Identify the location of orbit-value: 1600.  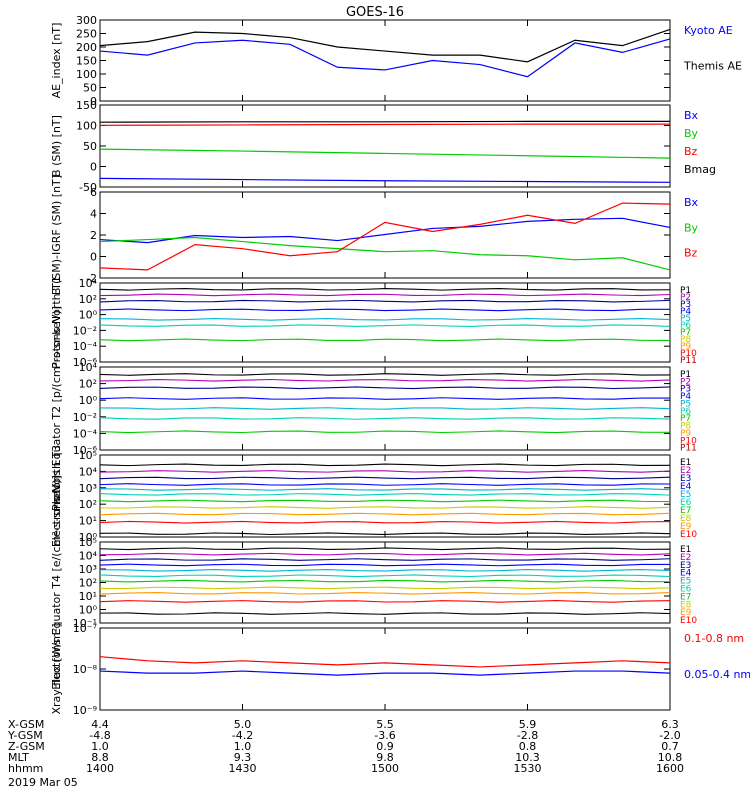
(670, 768).